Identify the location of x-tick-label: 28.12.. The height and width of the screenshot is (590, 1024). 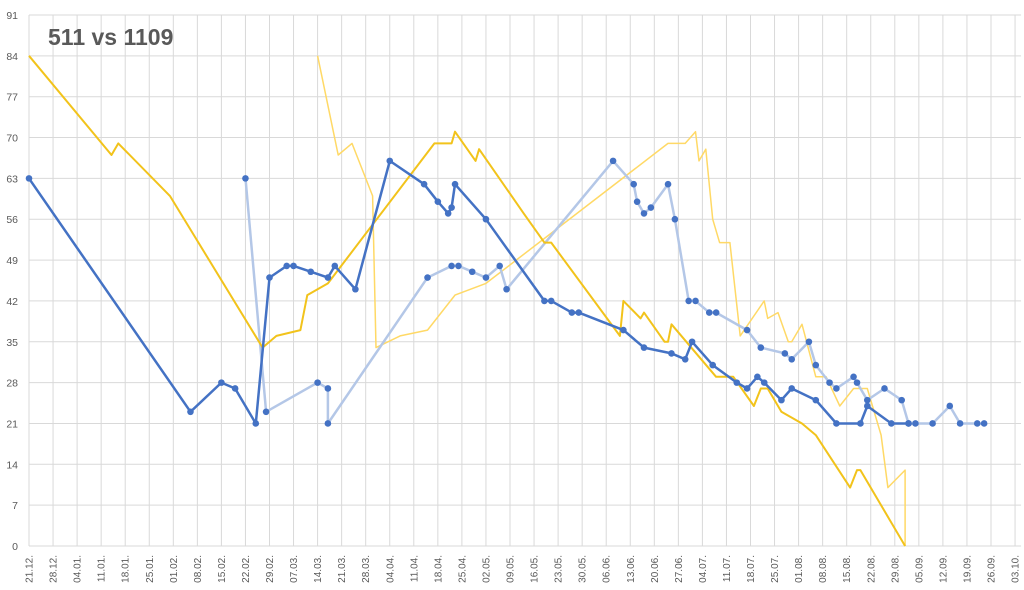
(54, 569).